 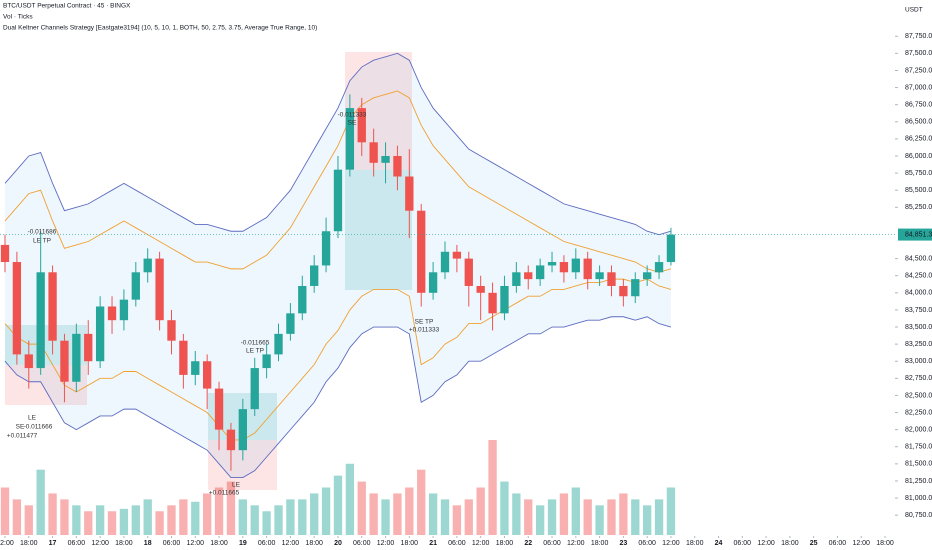 I want to click on y-tick-label: 81,000.0, so click(x=918, y=498).